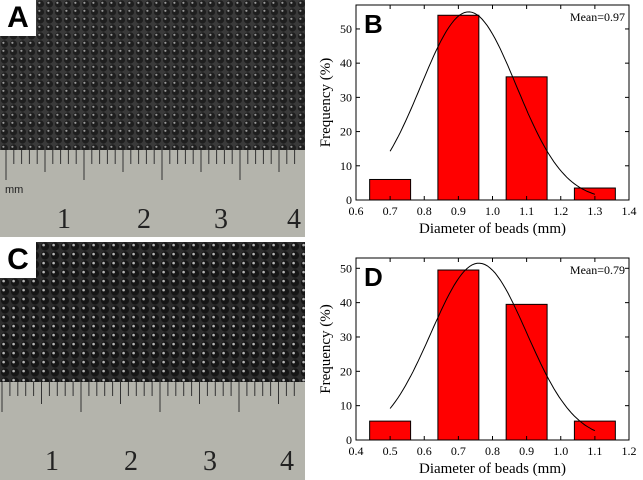  What do you see at coordinates (18, 260) in the screenshot?
I see `panel-letter-c: C` at bounding box center [18, 260].